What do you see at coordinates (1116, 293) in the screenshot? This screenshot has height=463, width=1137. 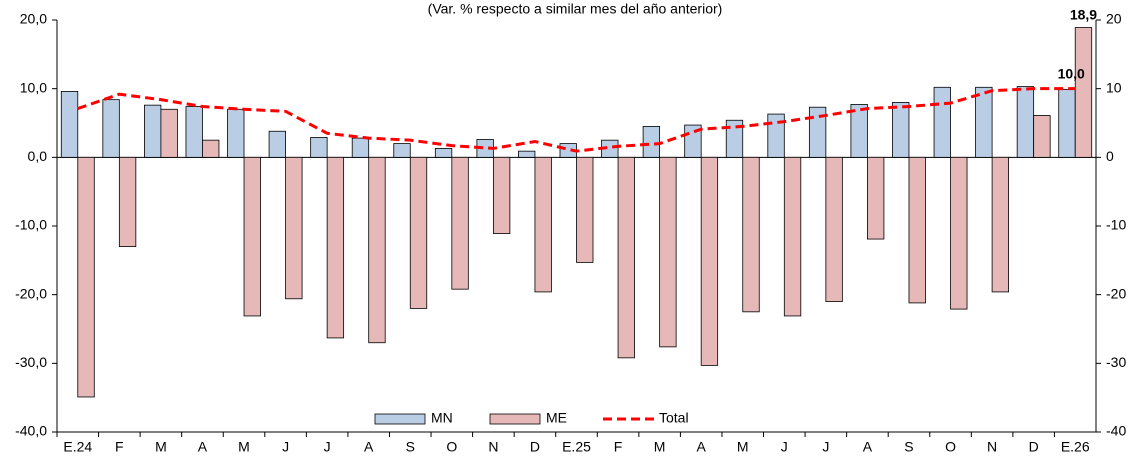 I see `y2-tick-label: -20` at bounding box center [1116, 293].